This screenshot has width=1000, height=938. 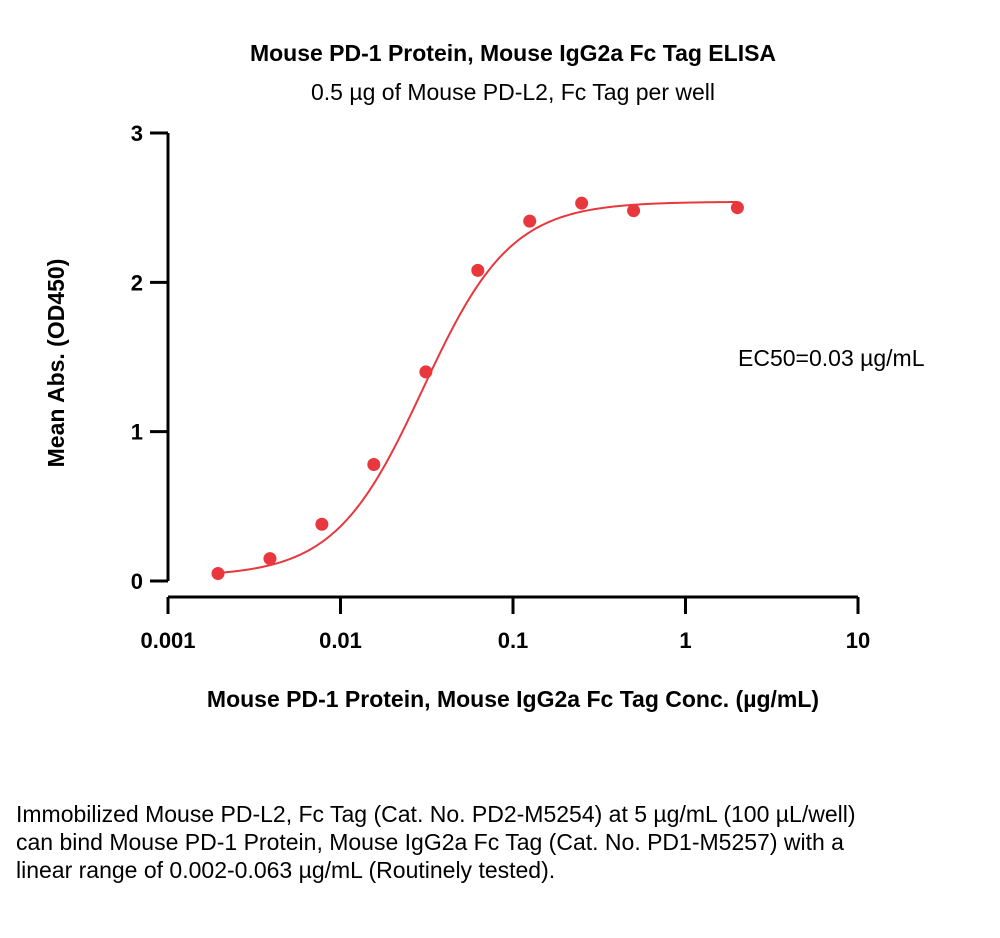 What do you see at coordinates (137, 133) in the screenshot?
I see `y-tick-label: 3` at bounding box center [137, 133].